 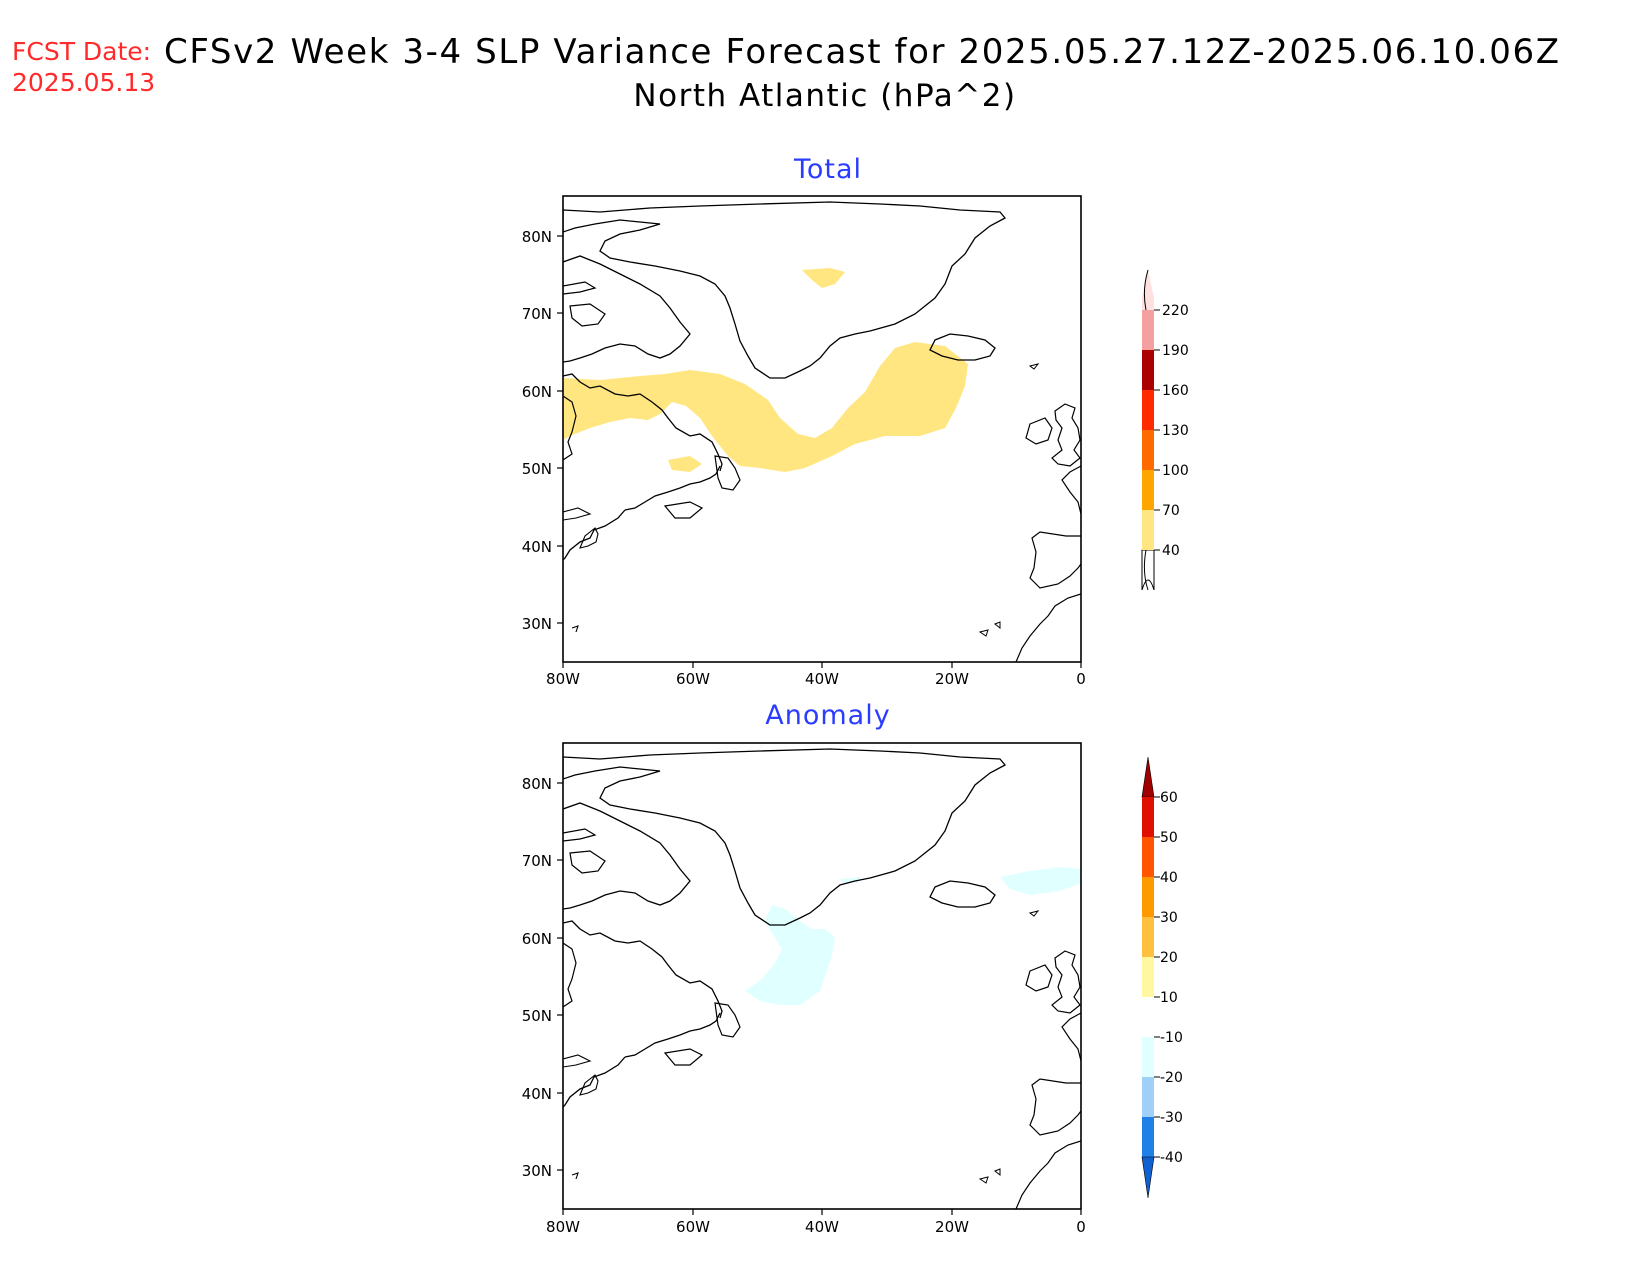 What do you see at coordinates (952, 679) in the screenshot?
I see `total-lon-label: 20W` at bounding box center [952, 679].